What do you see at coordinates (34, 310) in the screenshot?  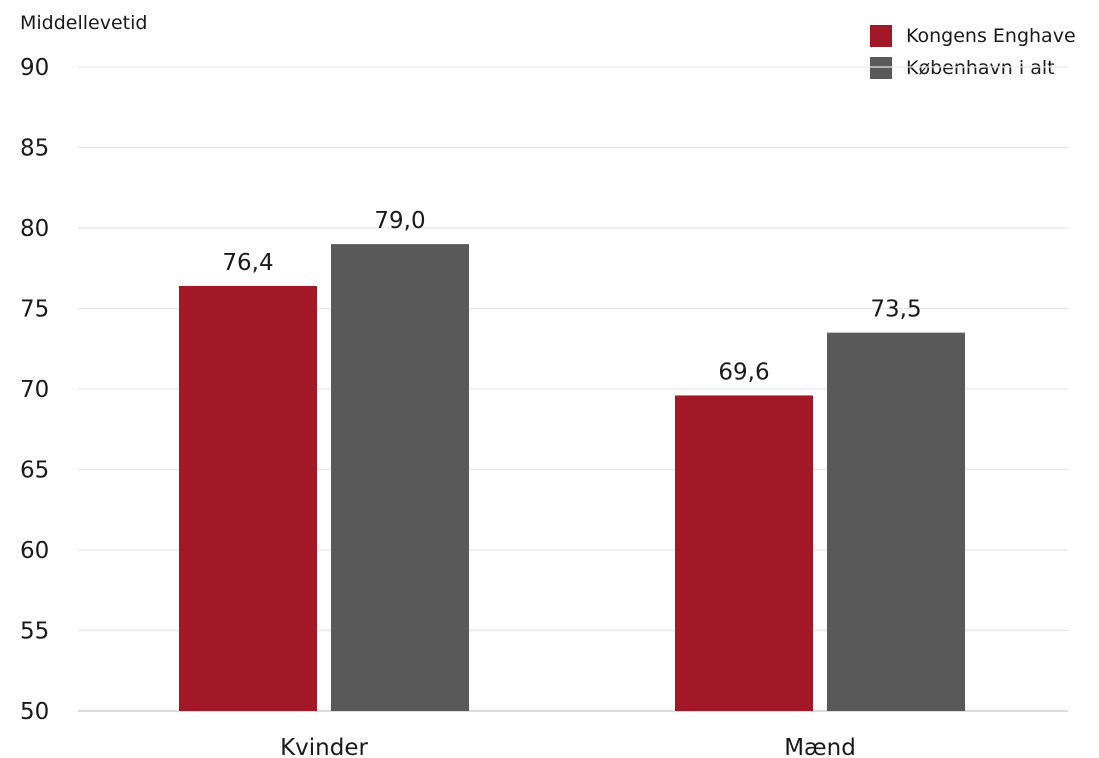 I see `y-tick-label-75: 75` at bounding box center [34, 310].